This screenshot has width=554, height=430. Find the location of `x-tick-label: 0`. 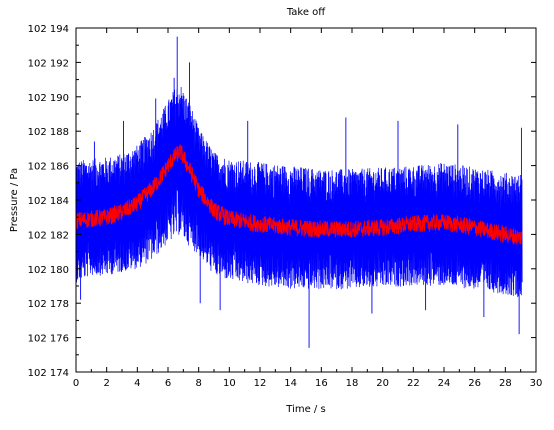

x-tick-label: 0 is located at coordinates (76, 383).